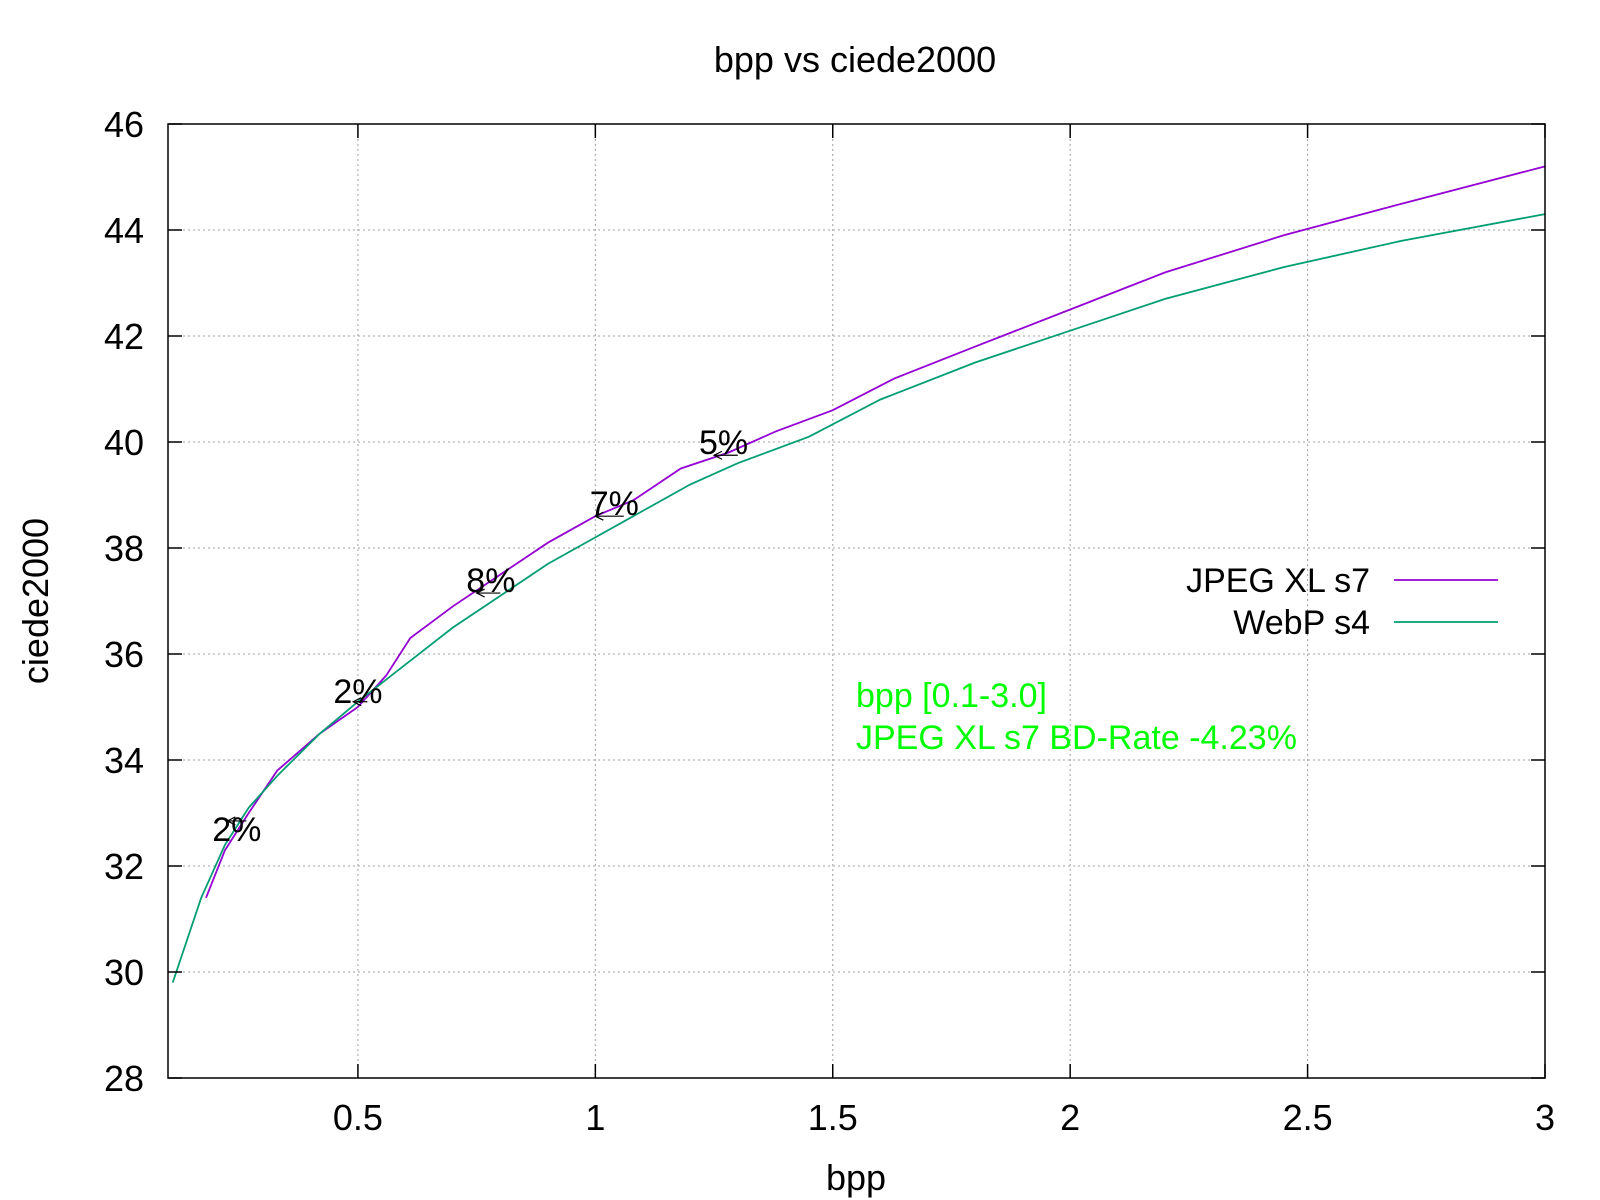 The image size is (1600, 1200). What do you see at coordinates (124, 230) in the screenshot?
I see `y-tick-label: 44` at bounding box center [124, 230].